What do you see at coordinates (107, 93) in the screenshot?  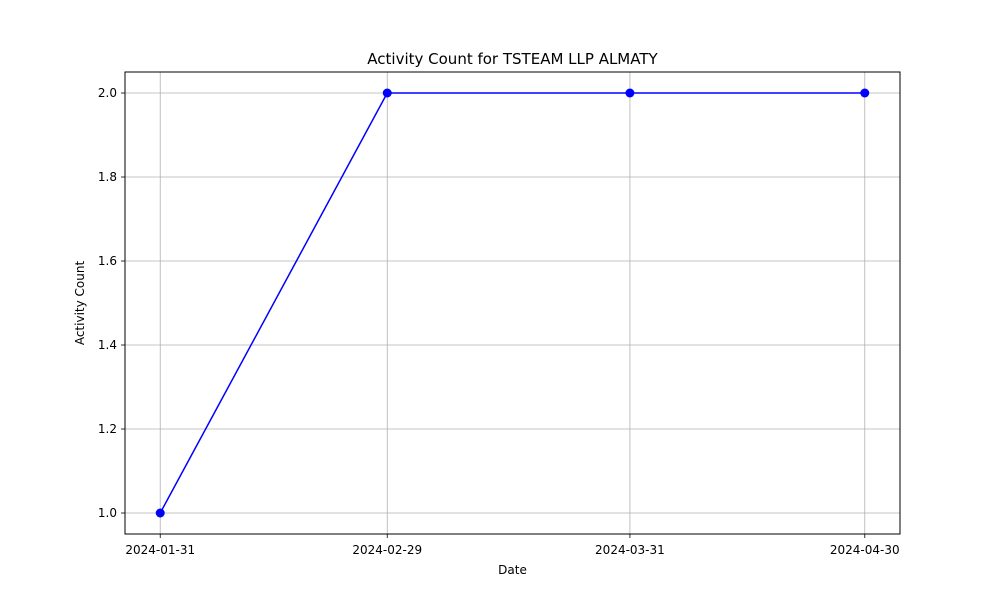 I see `y-tick-label: 2.0` at bounding box center [107, 93].